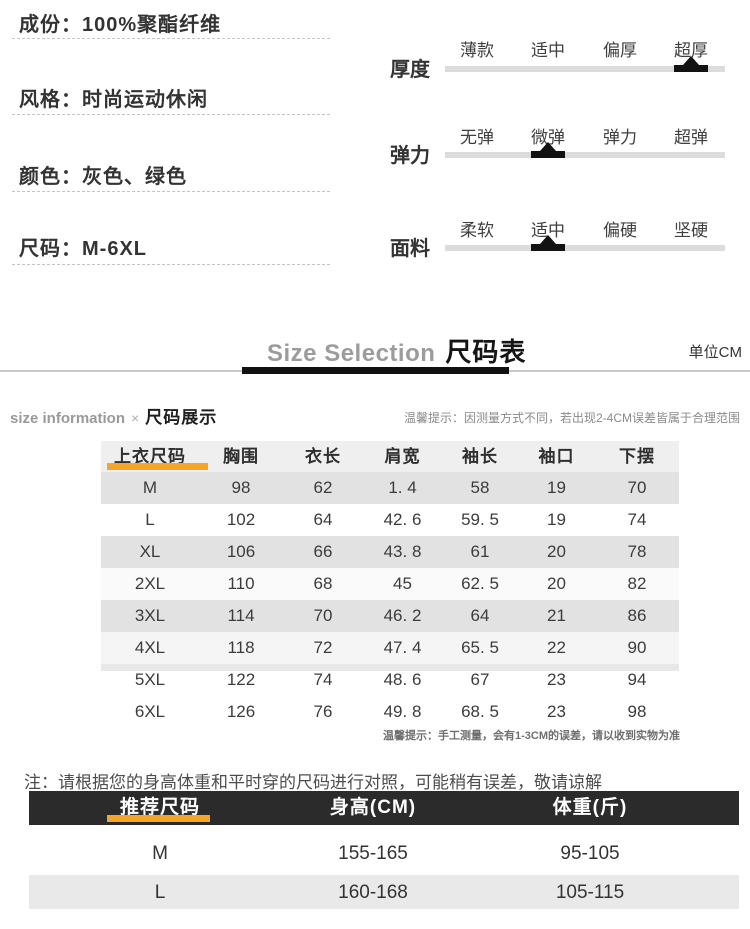 The image size is (750, 929). I want to click on elasticity-option: 微弹, so click(548, 137).